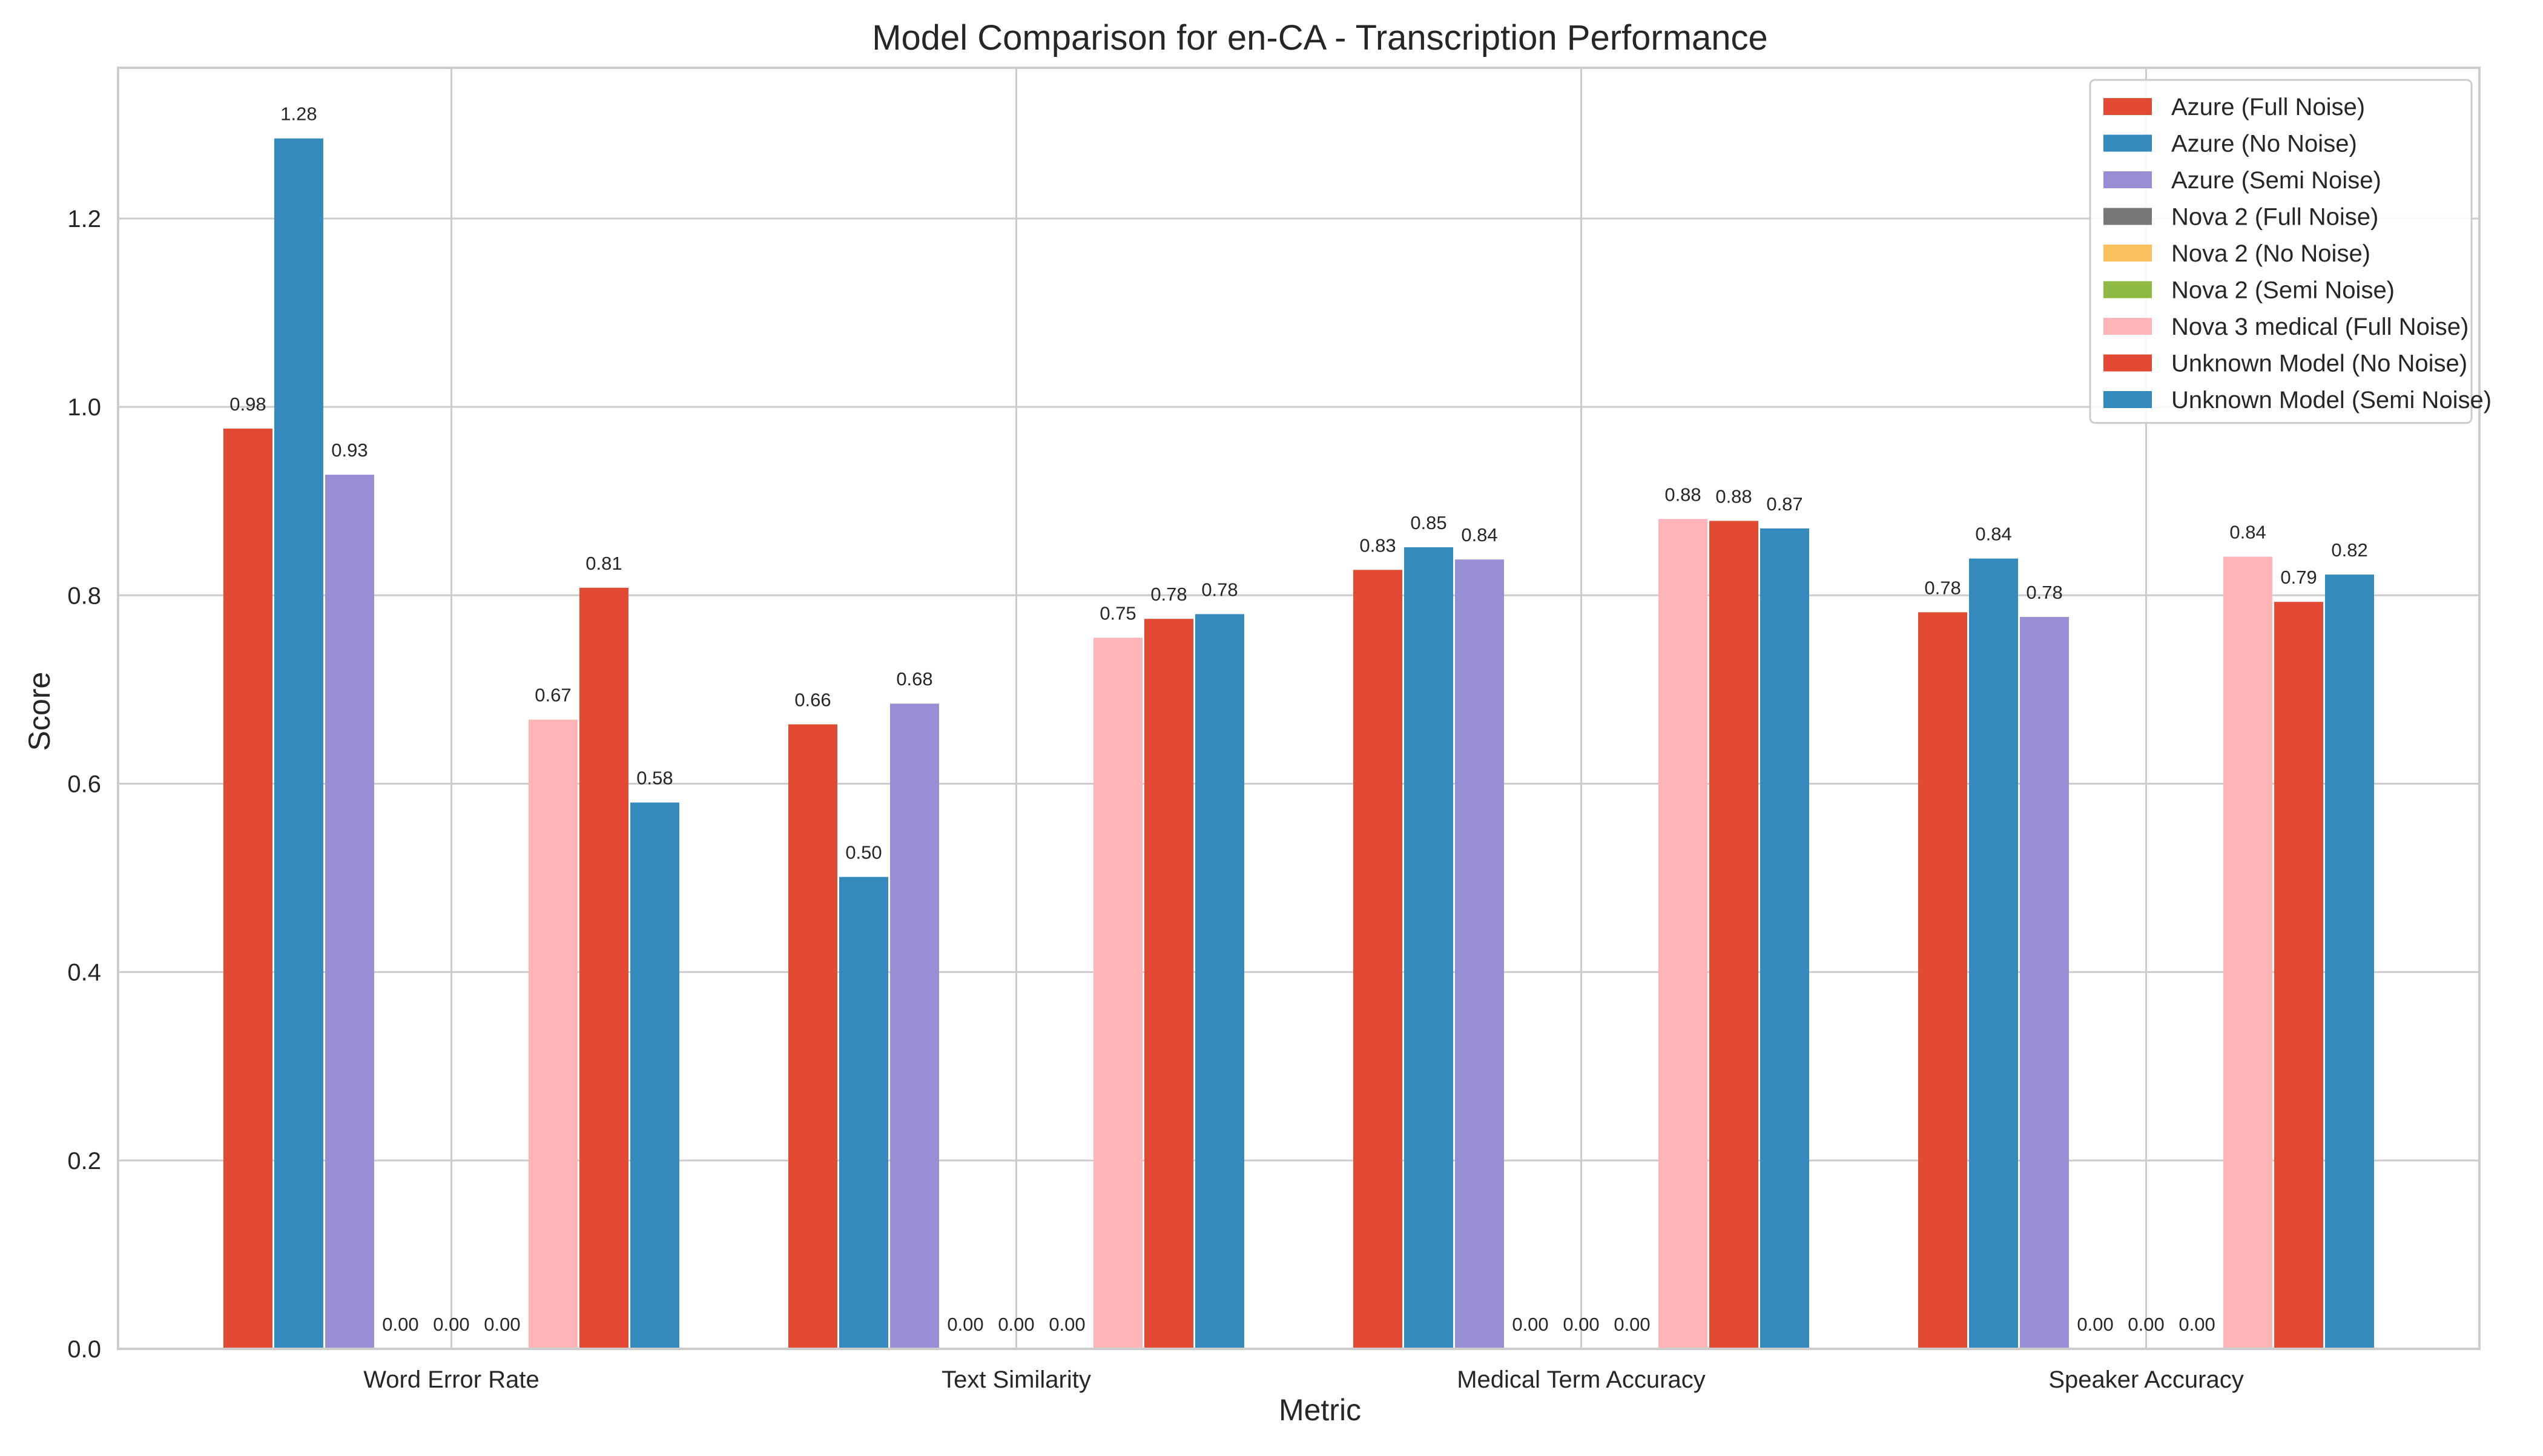 The height and width of the screenshot is (1456, 2543). What do you see at coordinates (2145, 1379) in the screenshot?
I see `x-tick-label: Speaker Accuracy` at bounding box center [2145, 1379].